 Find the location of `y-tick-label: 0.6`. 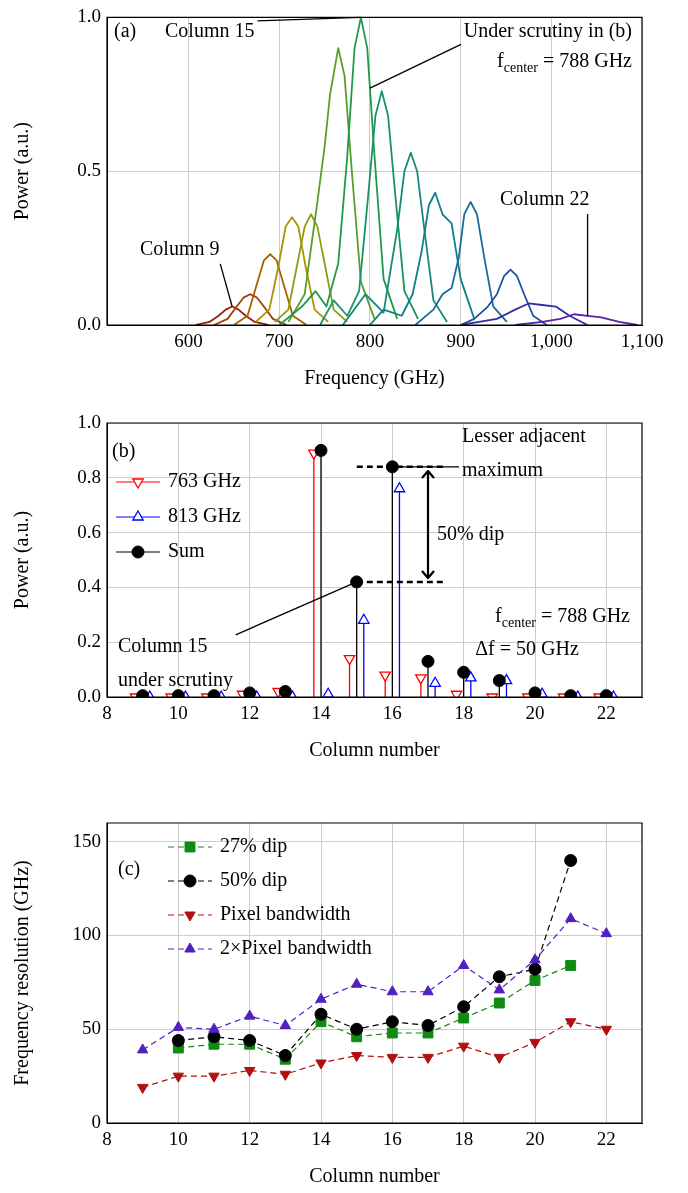

y-tick-label: 0.6 is located at coordinates (89, 531).